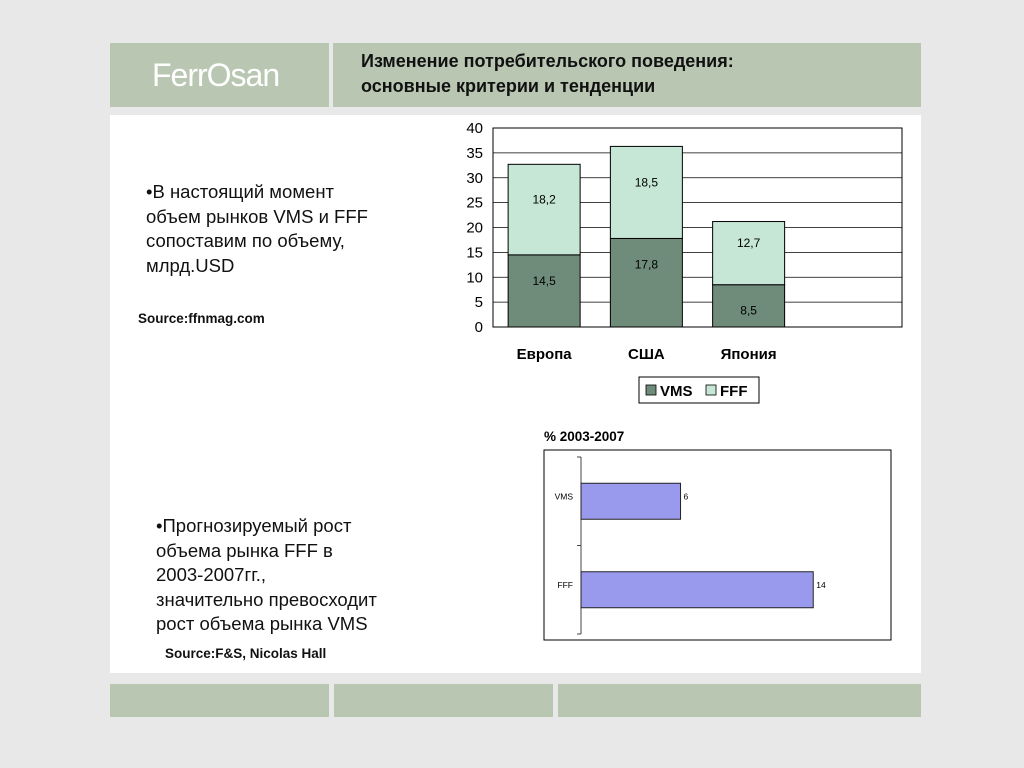  I want to click on logo-panel: FerrOsan, so click(219, 75).